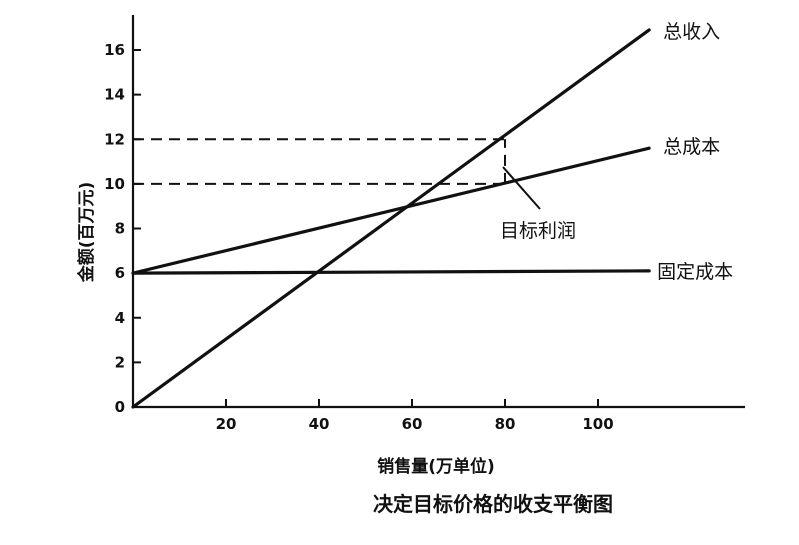 The height and width of the screenshot is (545, 799). What do you see at coordinates (436, 466) in the screenshot?
I see `x-axis-title: 销售量(万单位)` at bounding box center [436, 466].